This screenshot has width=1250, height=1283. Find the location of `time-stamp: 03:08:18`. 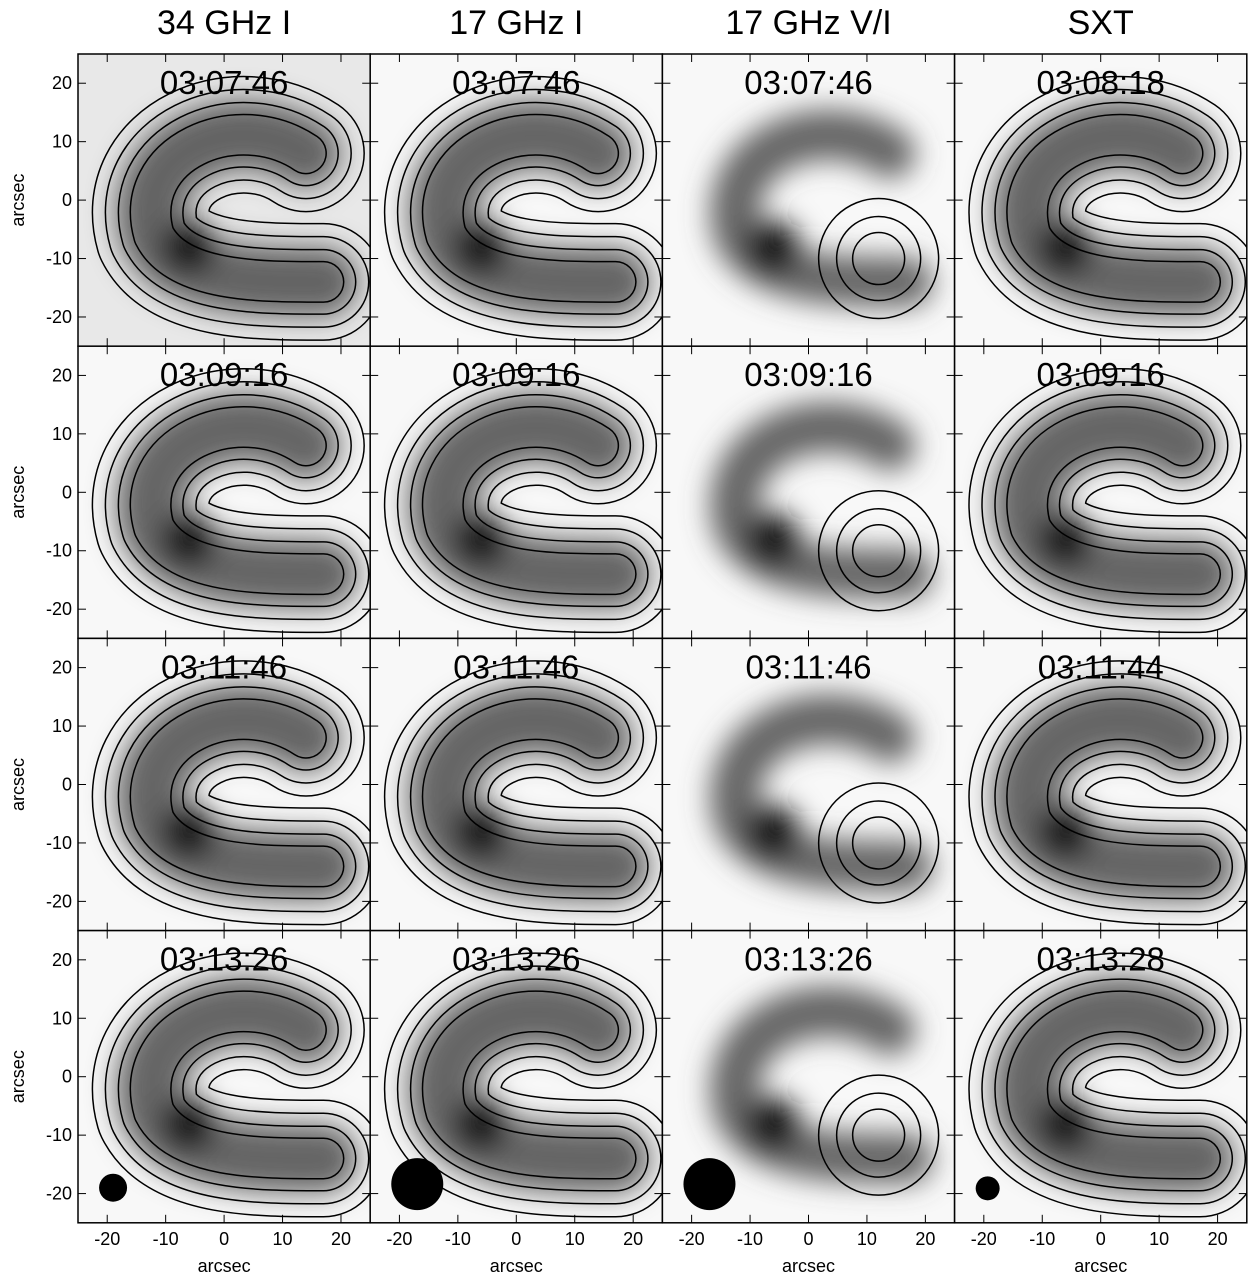

time-stamp: 03:08:18 is located at coordinates (1100, 82).